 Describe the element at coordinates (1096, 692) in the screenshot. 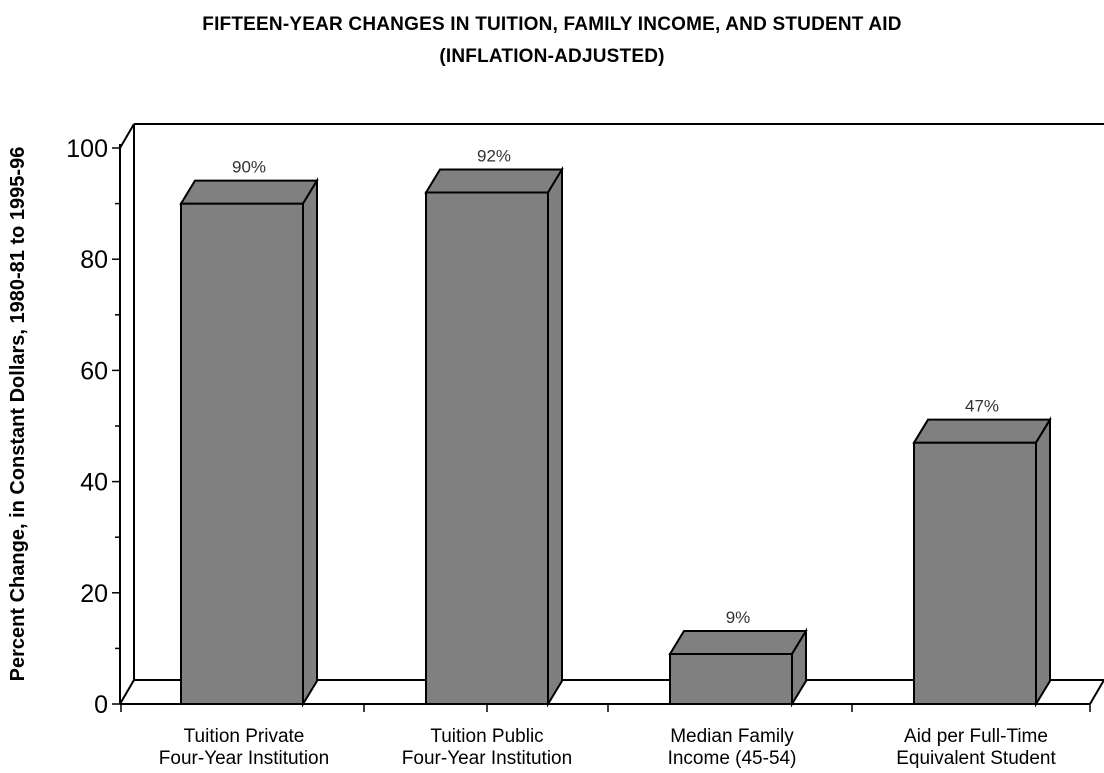

I see `floor-right-edge` at that location.